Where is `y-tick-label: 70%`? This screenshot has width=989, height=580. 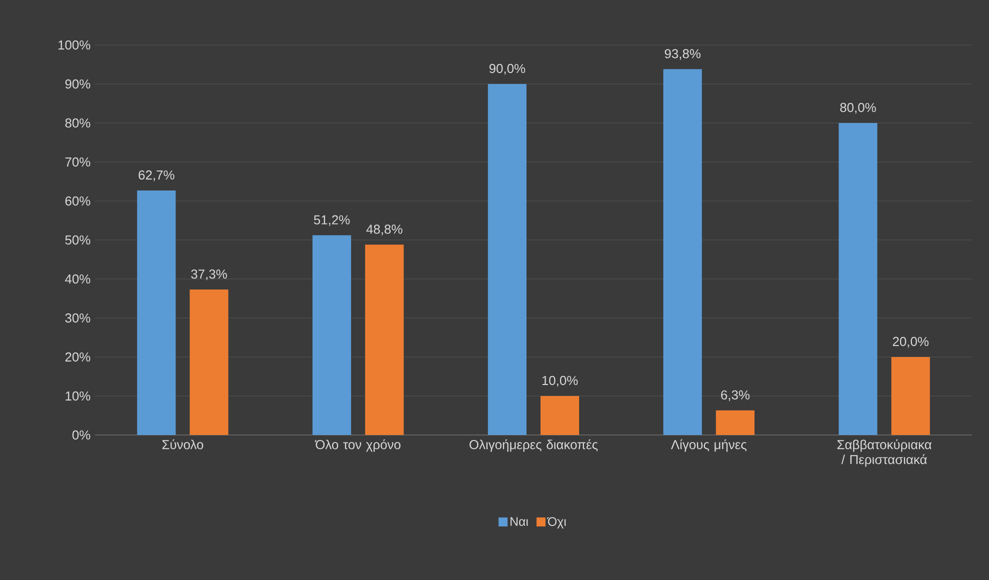 y-tick-label: 70% is located at coordinates (77, 162).